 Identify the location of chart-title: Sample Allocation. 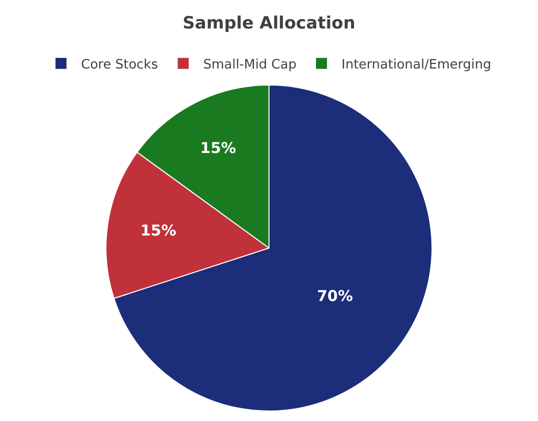
(269, 24).